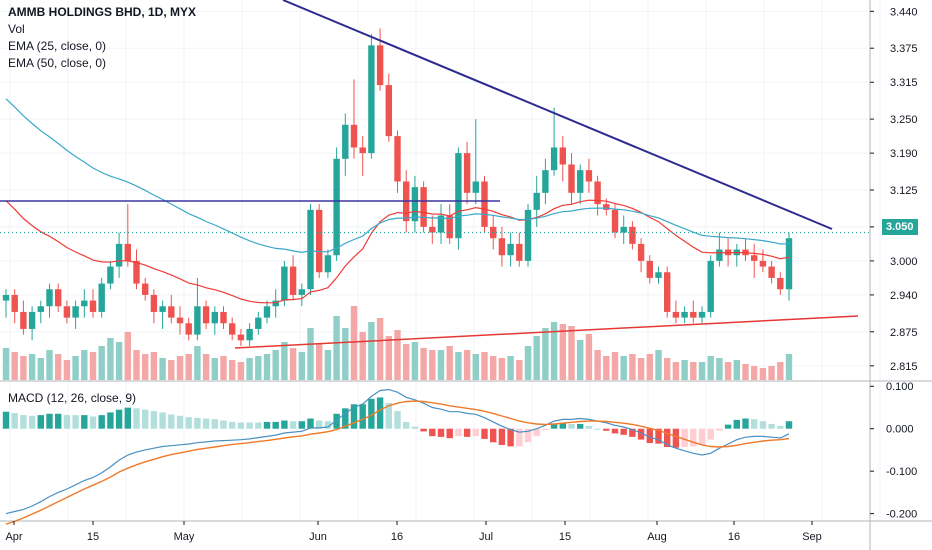 The width and height of the screenshot is (932, 550). Describe the element at coordinates (904, 120) in the screenshot. I see `price-tick-label: 3.250` at that location.